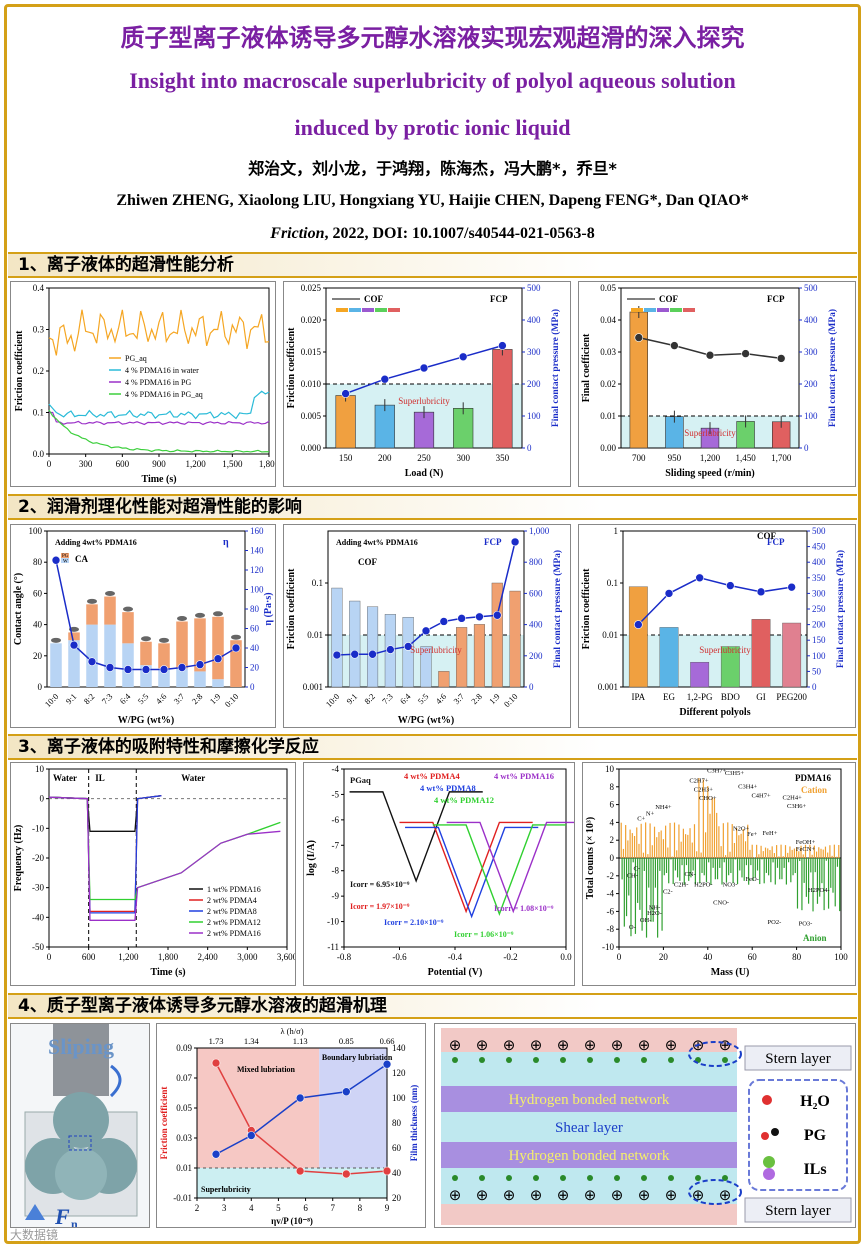 The height and width of the screenshot is (1248, 865). I want to click on legend-w-swatch, so click(65, 560).